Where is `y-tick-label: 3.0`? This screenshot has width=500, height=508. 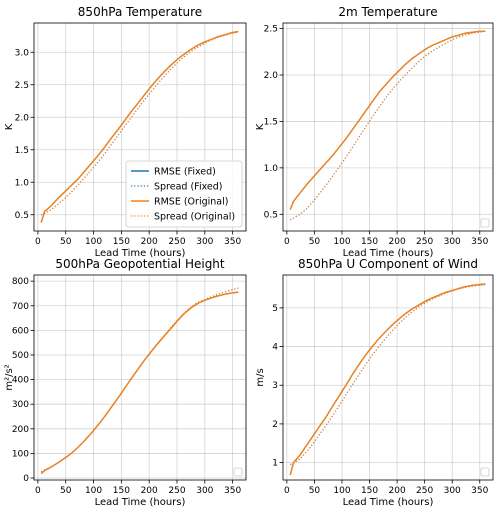
y-tick-label: 3.0 is located at coordinates (22, 53).